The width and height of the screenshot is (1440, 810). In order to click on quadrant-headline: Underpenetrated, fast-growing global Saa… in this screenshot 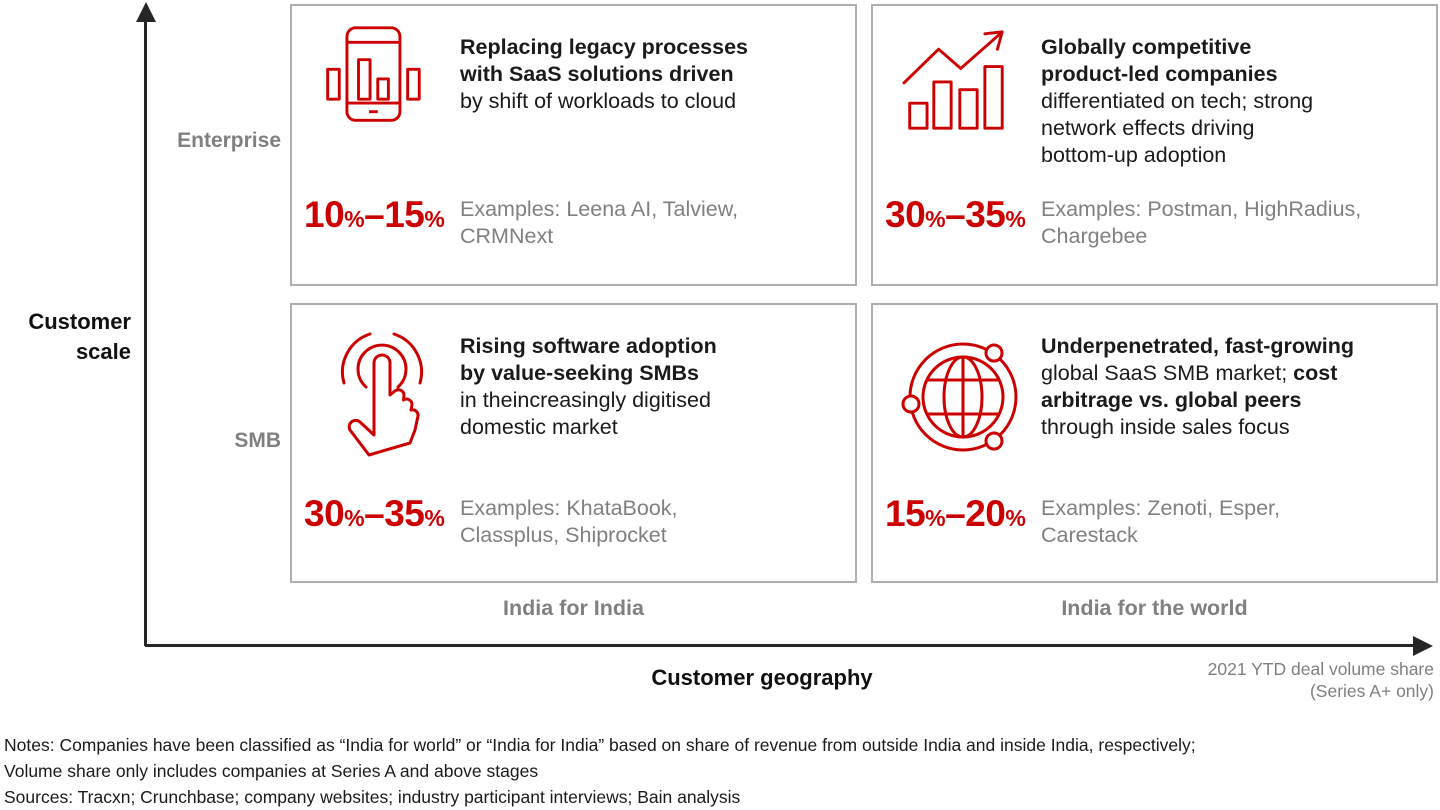, I will do `click(1235, 387)`.